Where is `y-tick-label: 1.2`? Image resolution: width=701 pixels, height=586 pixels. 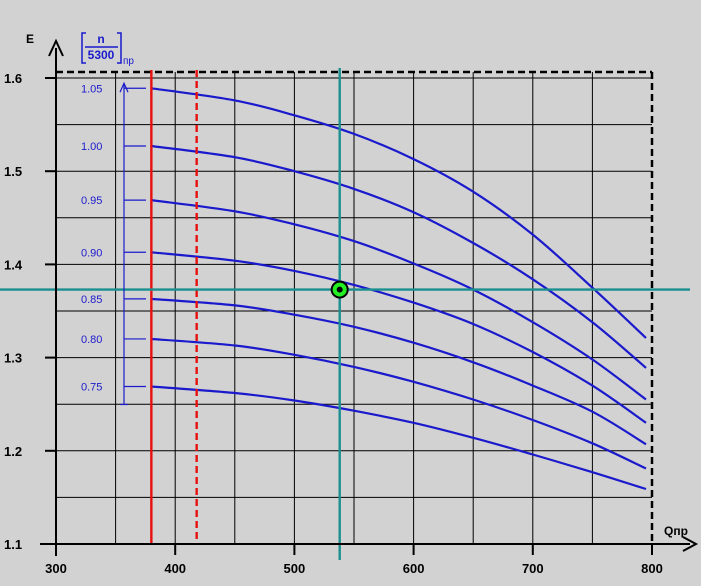 y-tick-label: 1.2 is located at coordinates (13, 451).